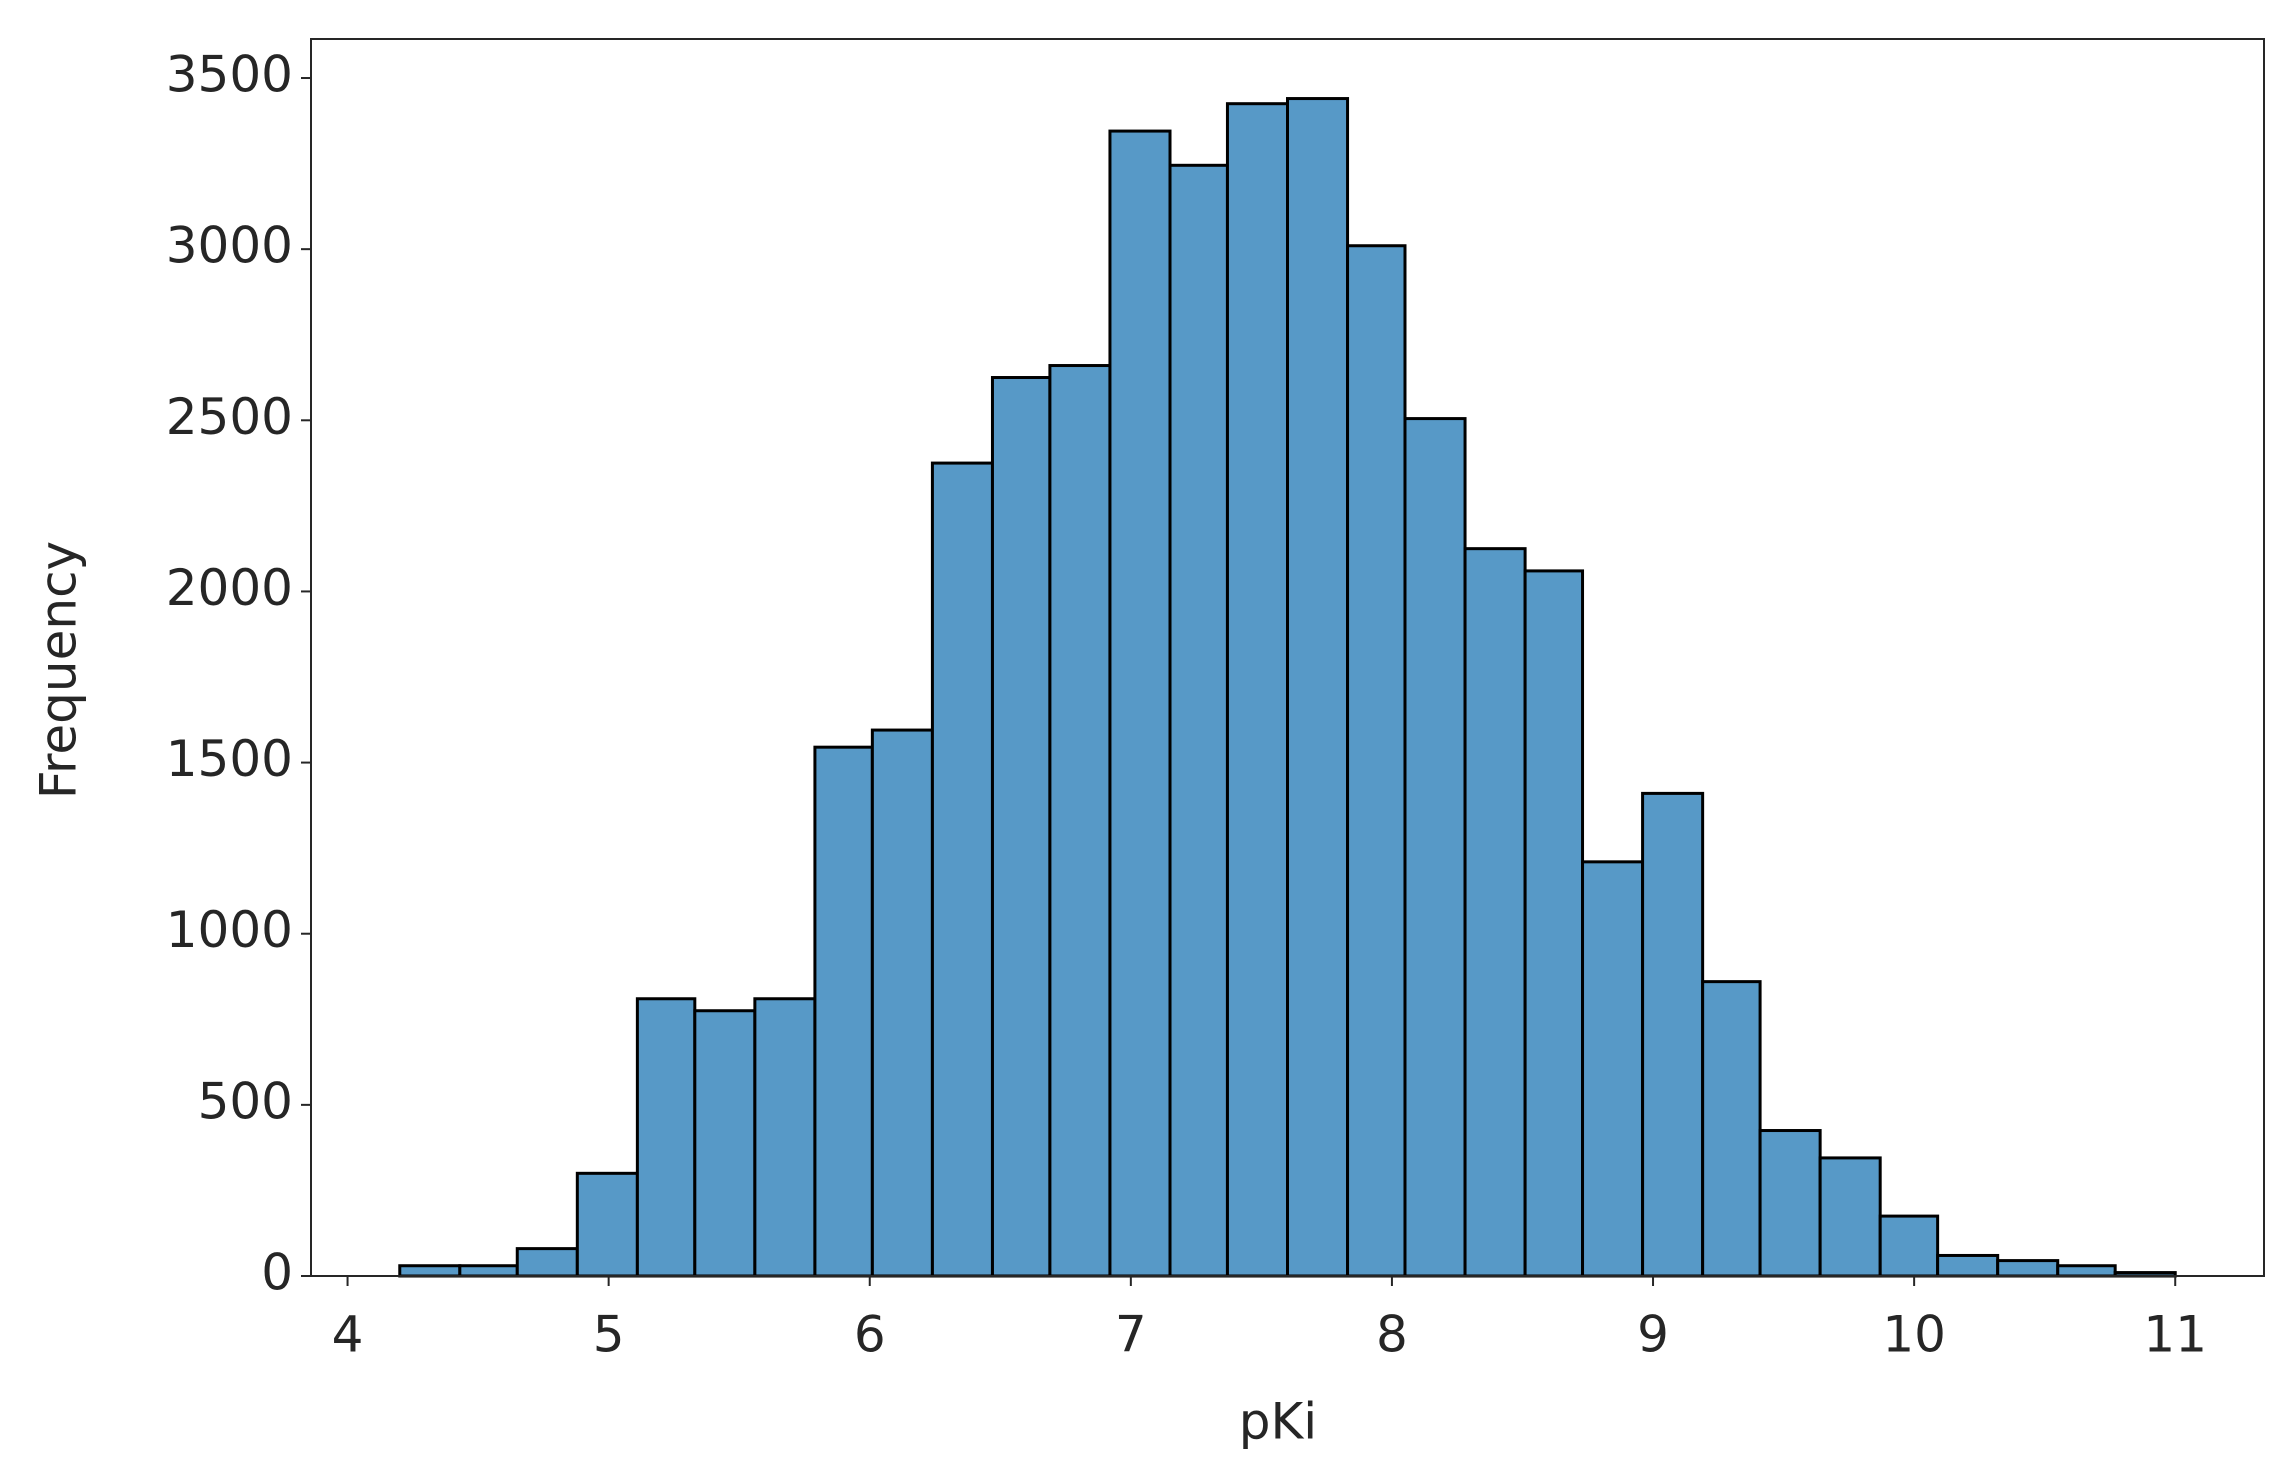  What do you see at coordinates (229, 930) in the screenshot?
I see `y-tick-label: 1000` at bounding box center [229, 930].